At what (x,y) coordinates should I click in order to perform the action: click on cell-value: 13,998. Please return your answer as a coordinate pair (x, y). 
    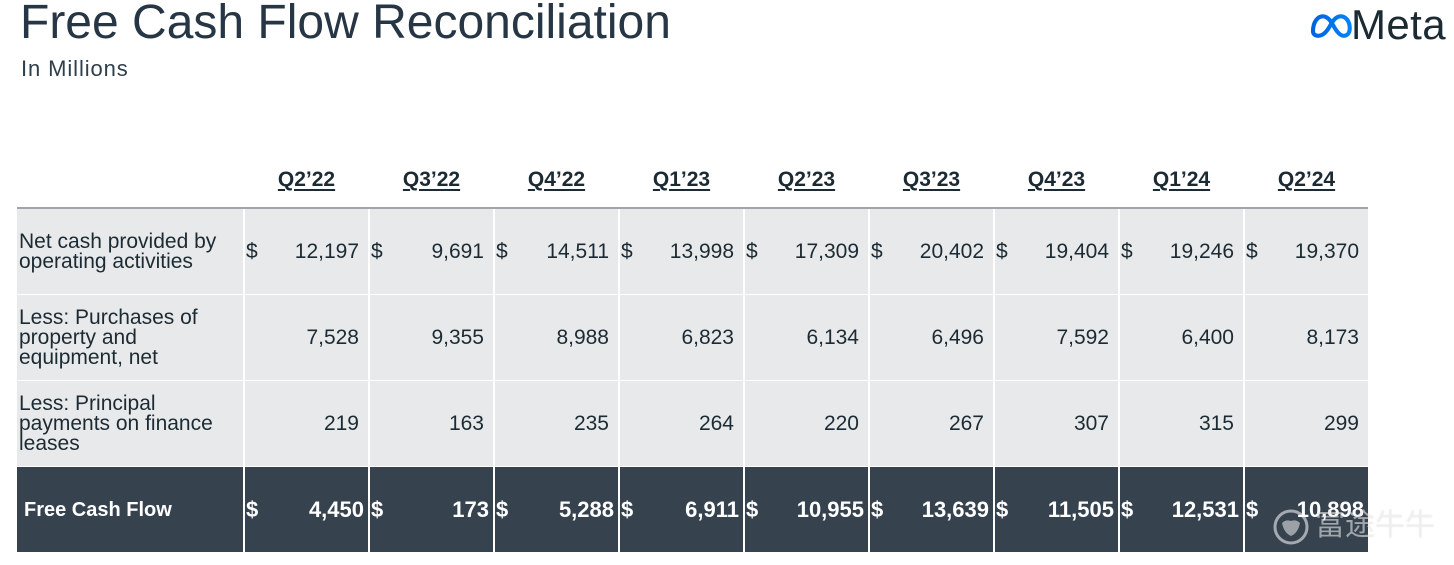
    Looking at the image, I should click on (701, 251).